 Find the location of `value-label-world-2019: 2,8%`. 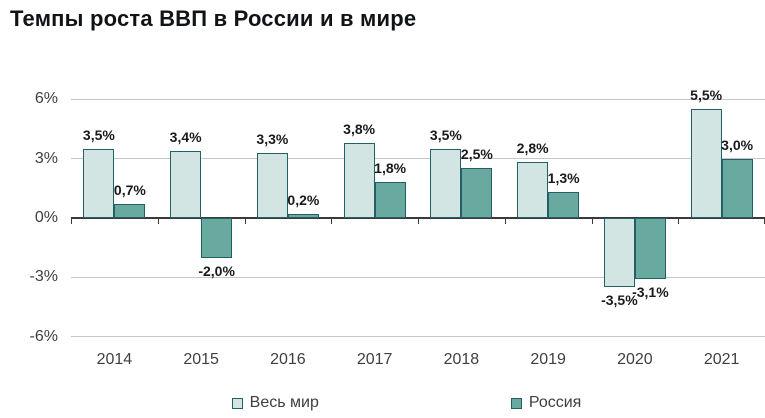

value-label-world-2019: 2,8% is located at coordinates (532, 148).